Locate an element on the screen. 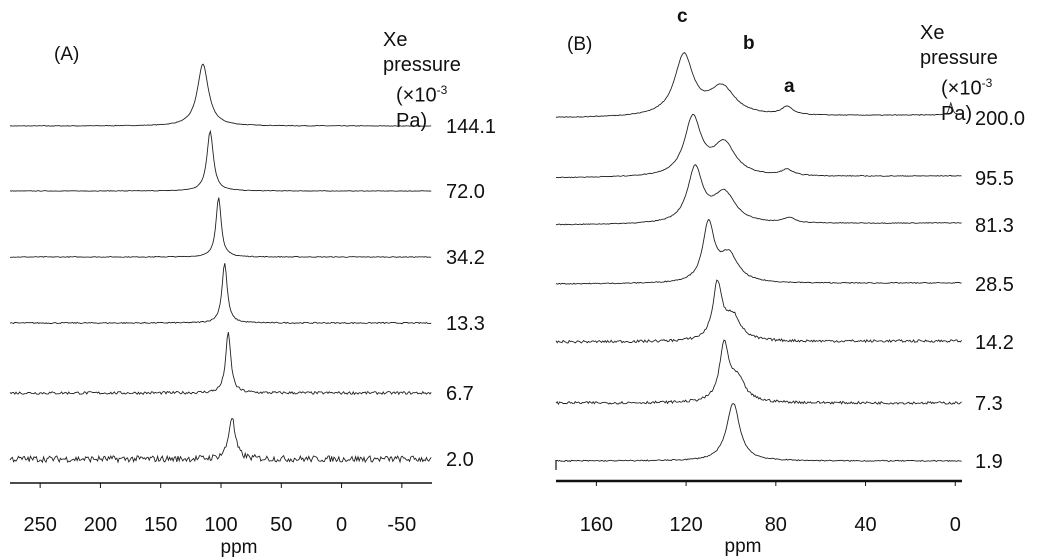  x-tick-label-a-0: 250 is located at coordinates (39, 525).